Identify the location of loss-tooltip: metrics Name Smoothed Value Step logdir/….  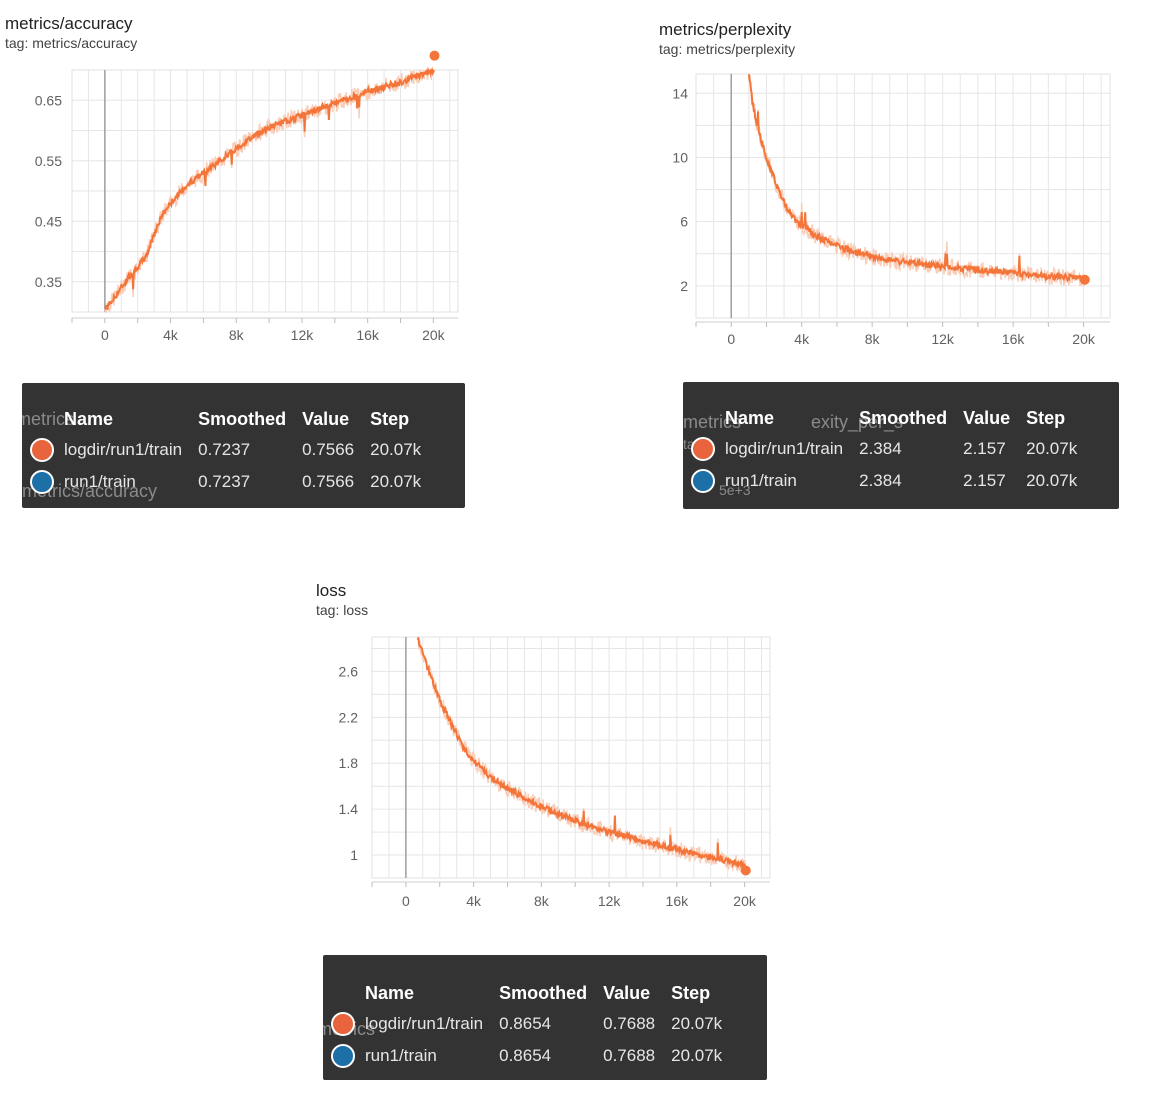
(545, 1017).